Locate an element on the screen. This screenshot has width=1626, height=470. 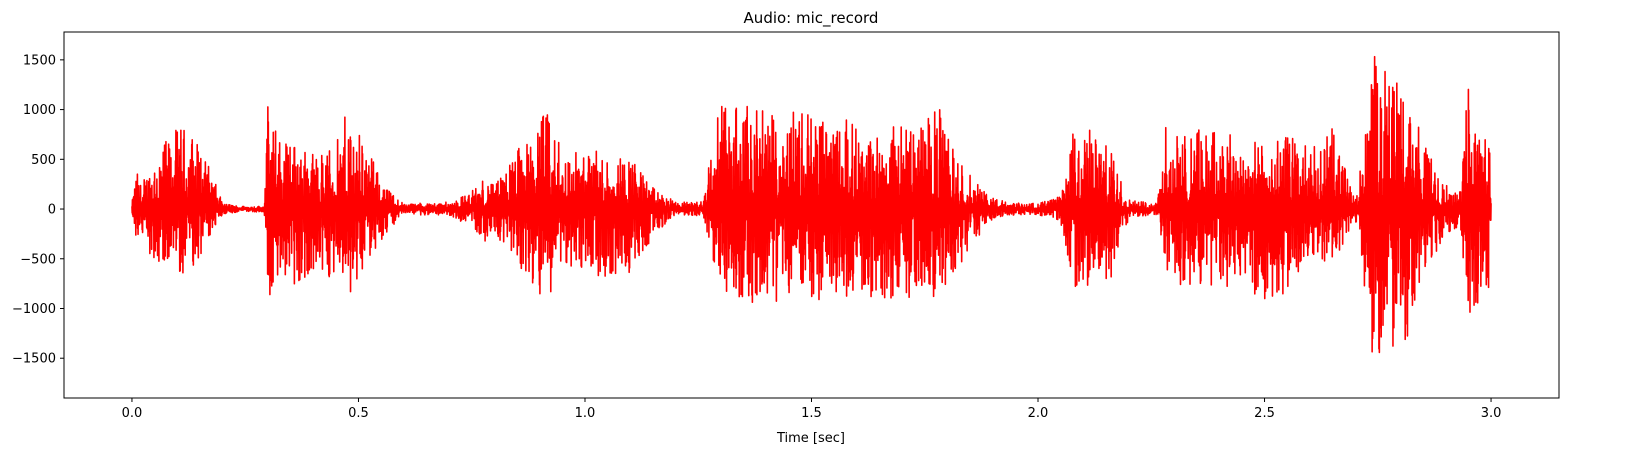
y-tick-label: 1000 is located at coordinates (39, 110).